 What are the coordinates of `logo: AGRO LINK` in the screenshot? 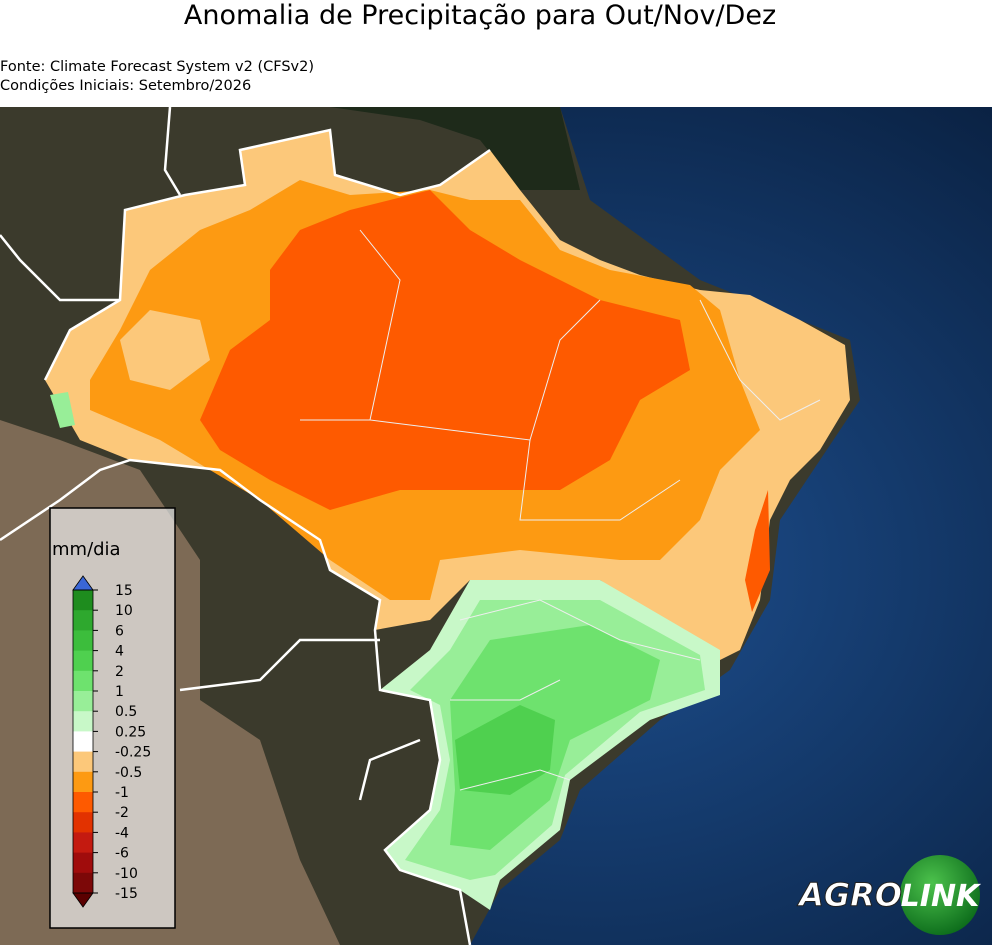 It's located at (889, 895).